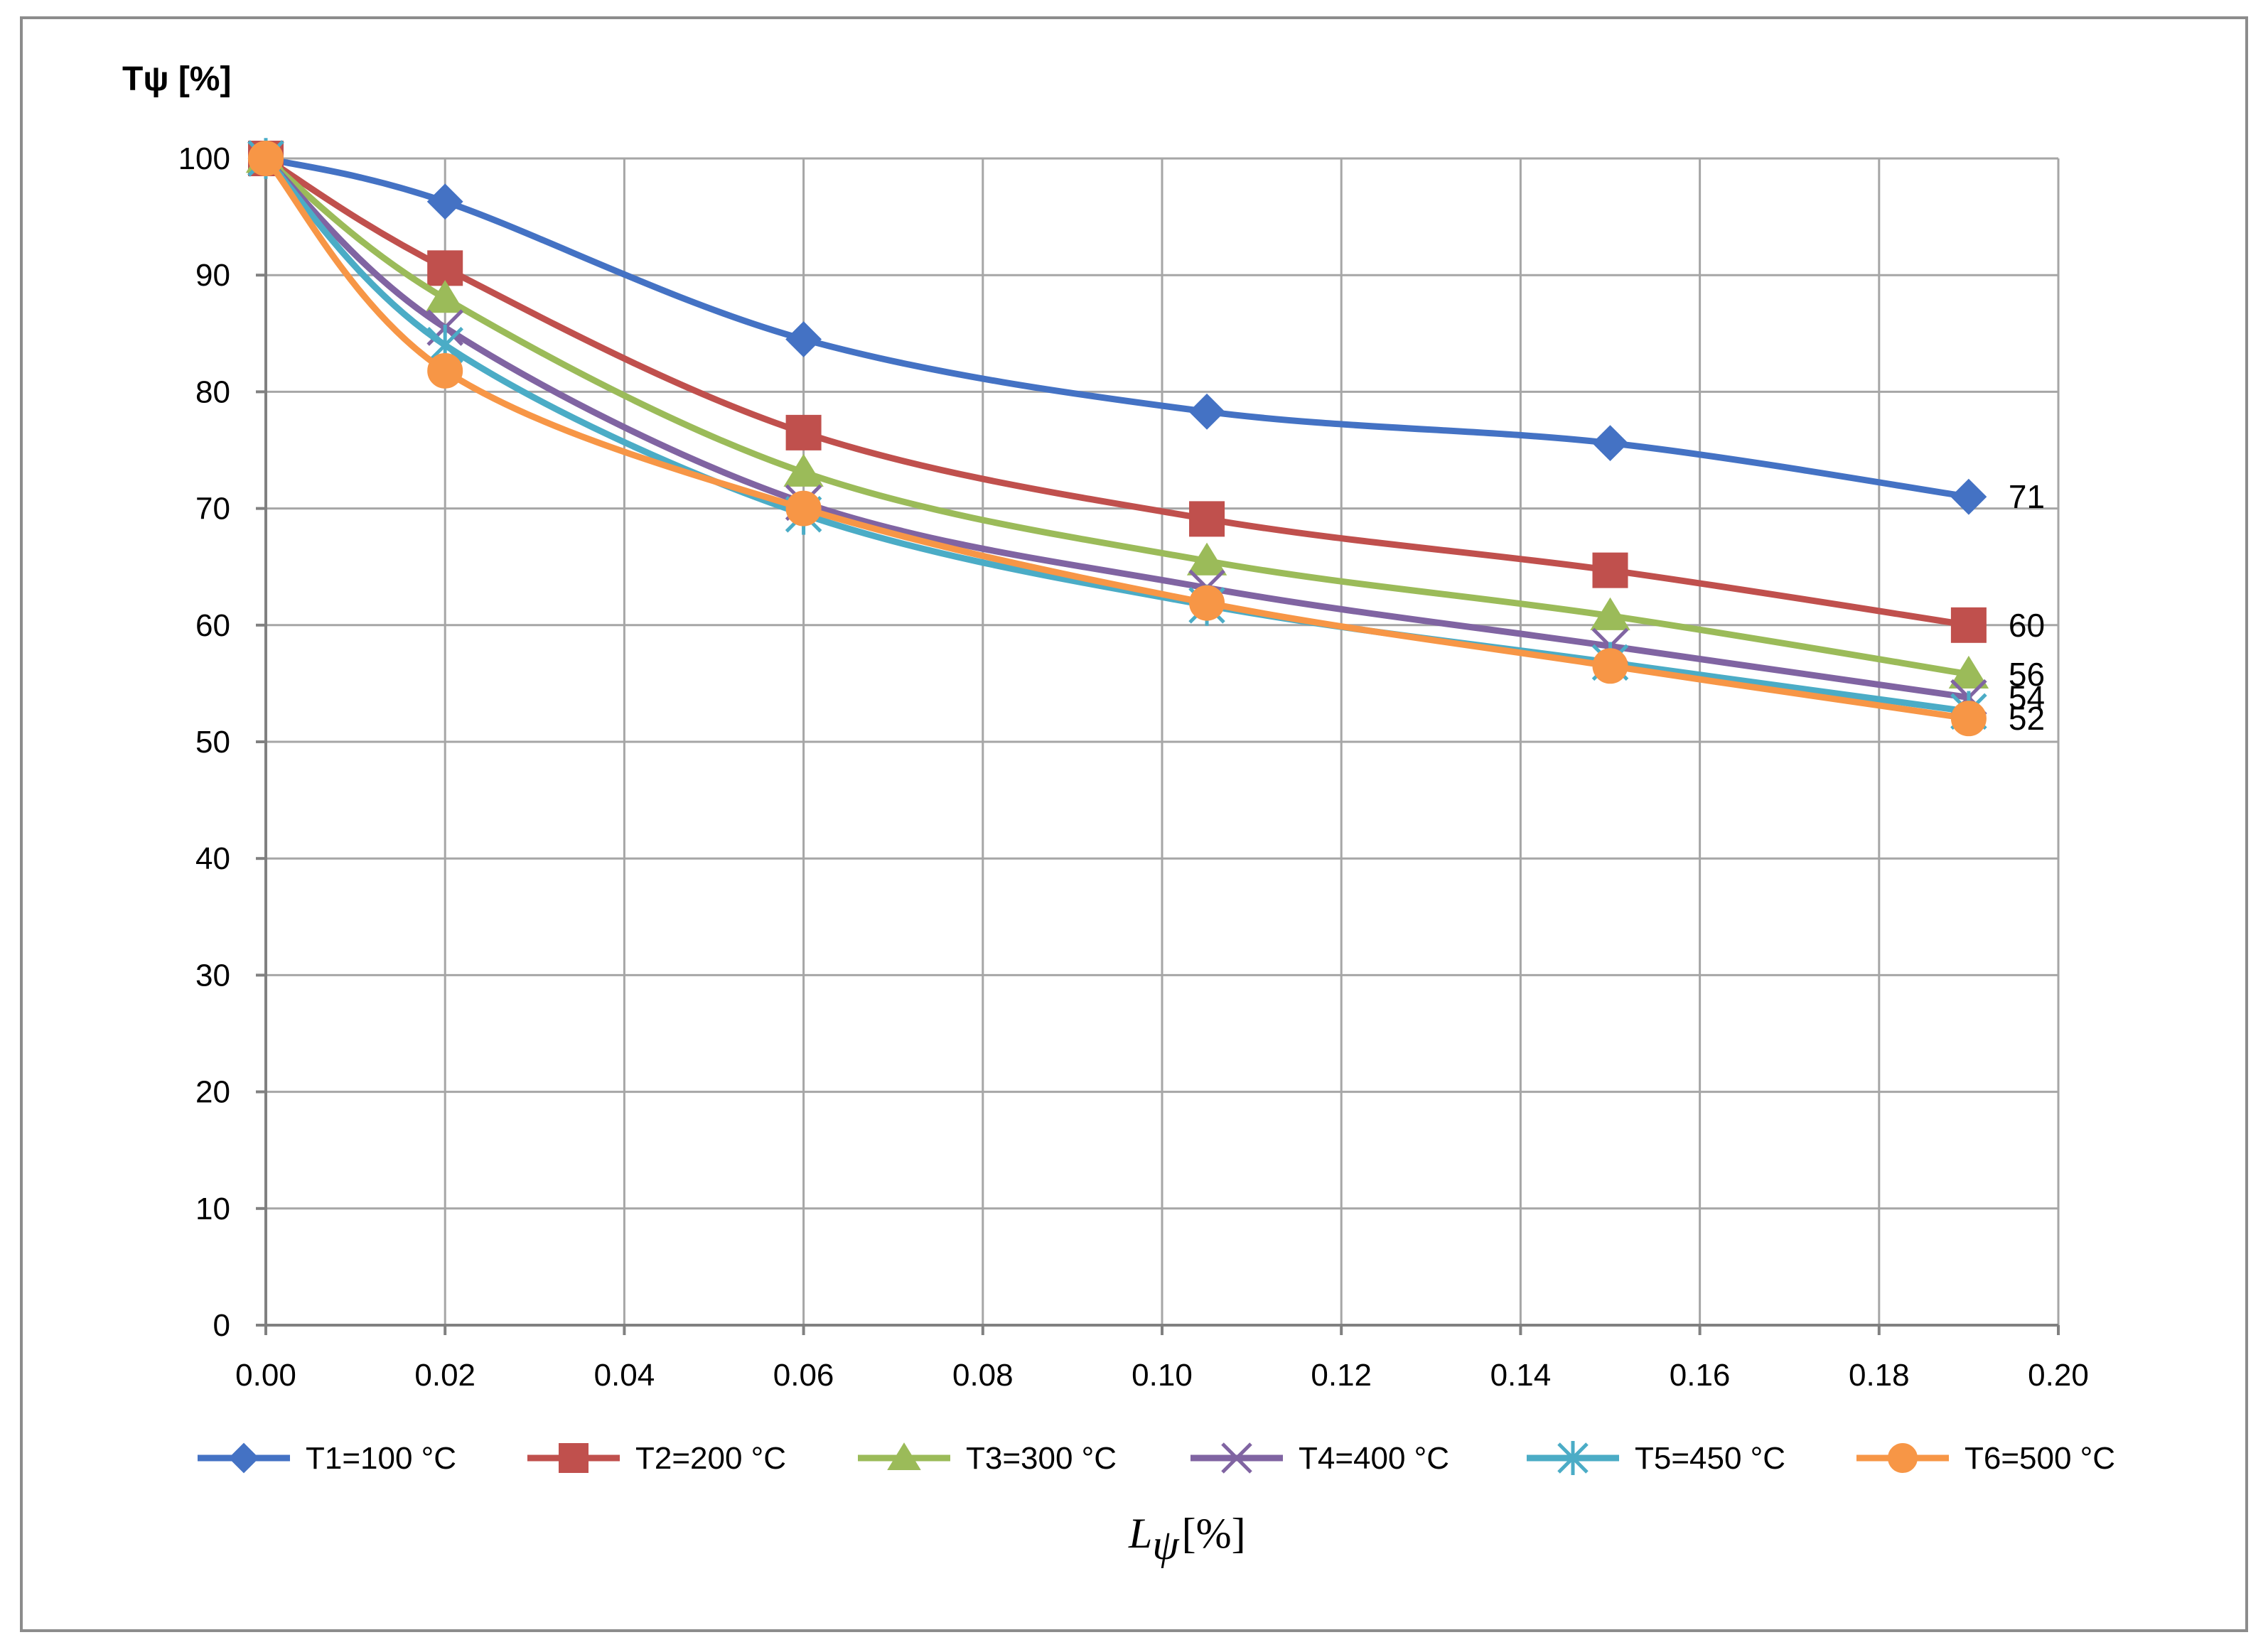  What do you see at coordinates (1162, 1375) in the screenshot?
I see `x-tick-label: 0.10` at bounding box center [1162, 1375].